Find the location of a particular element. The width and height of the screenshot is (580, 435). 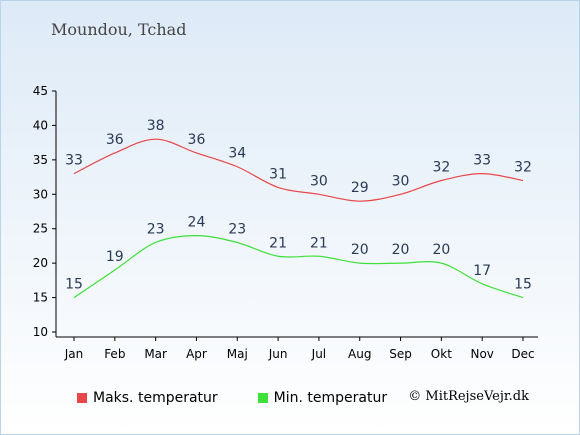

x-tick-label-Jan: Jan is located at coordinates (74, 354).